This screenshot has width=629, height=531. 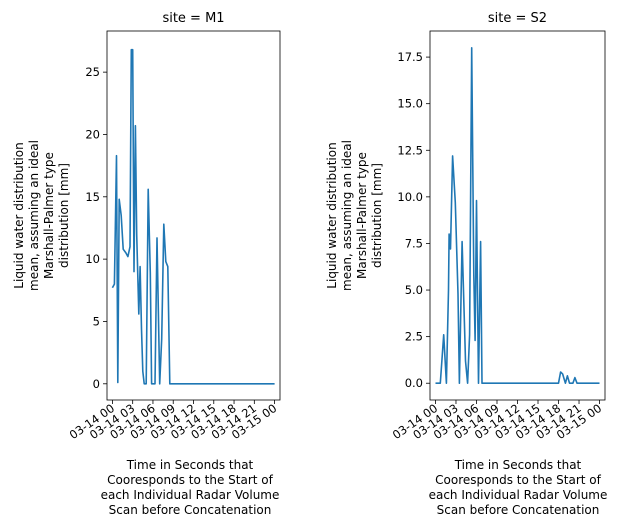 I want to click on y-tick-label: 20, so click(x=92, y=134).